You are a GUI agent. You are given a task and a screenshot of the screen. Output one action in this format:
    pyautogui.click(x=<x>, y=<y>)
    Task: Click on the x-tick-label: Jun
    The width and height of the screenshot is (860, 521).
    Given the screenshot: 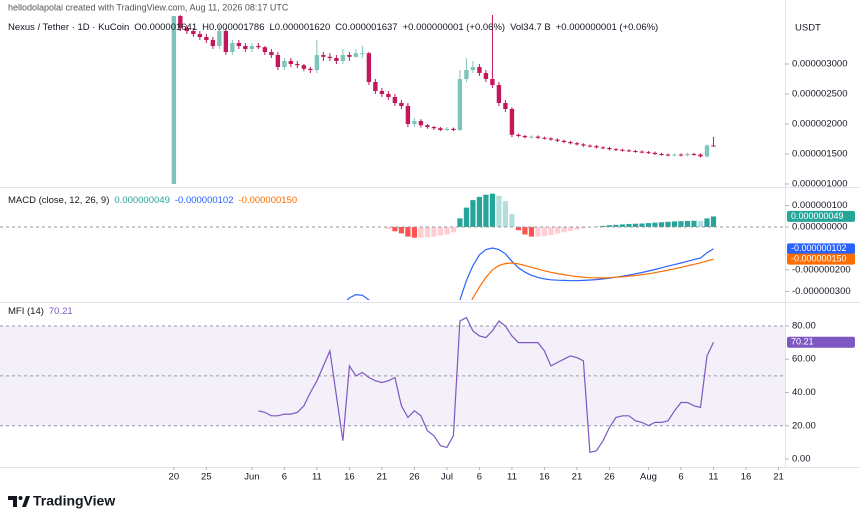 What is the action you would take?
    pyautogui.click(x=251, y=477)
    